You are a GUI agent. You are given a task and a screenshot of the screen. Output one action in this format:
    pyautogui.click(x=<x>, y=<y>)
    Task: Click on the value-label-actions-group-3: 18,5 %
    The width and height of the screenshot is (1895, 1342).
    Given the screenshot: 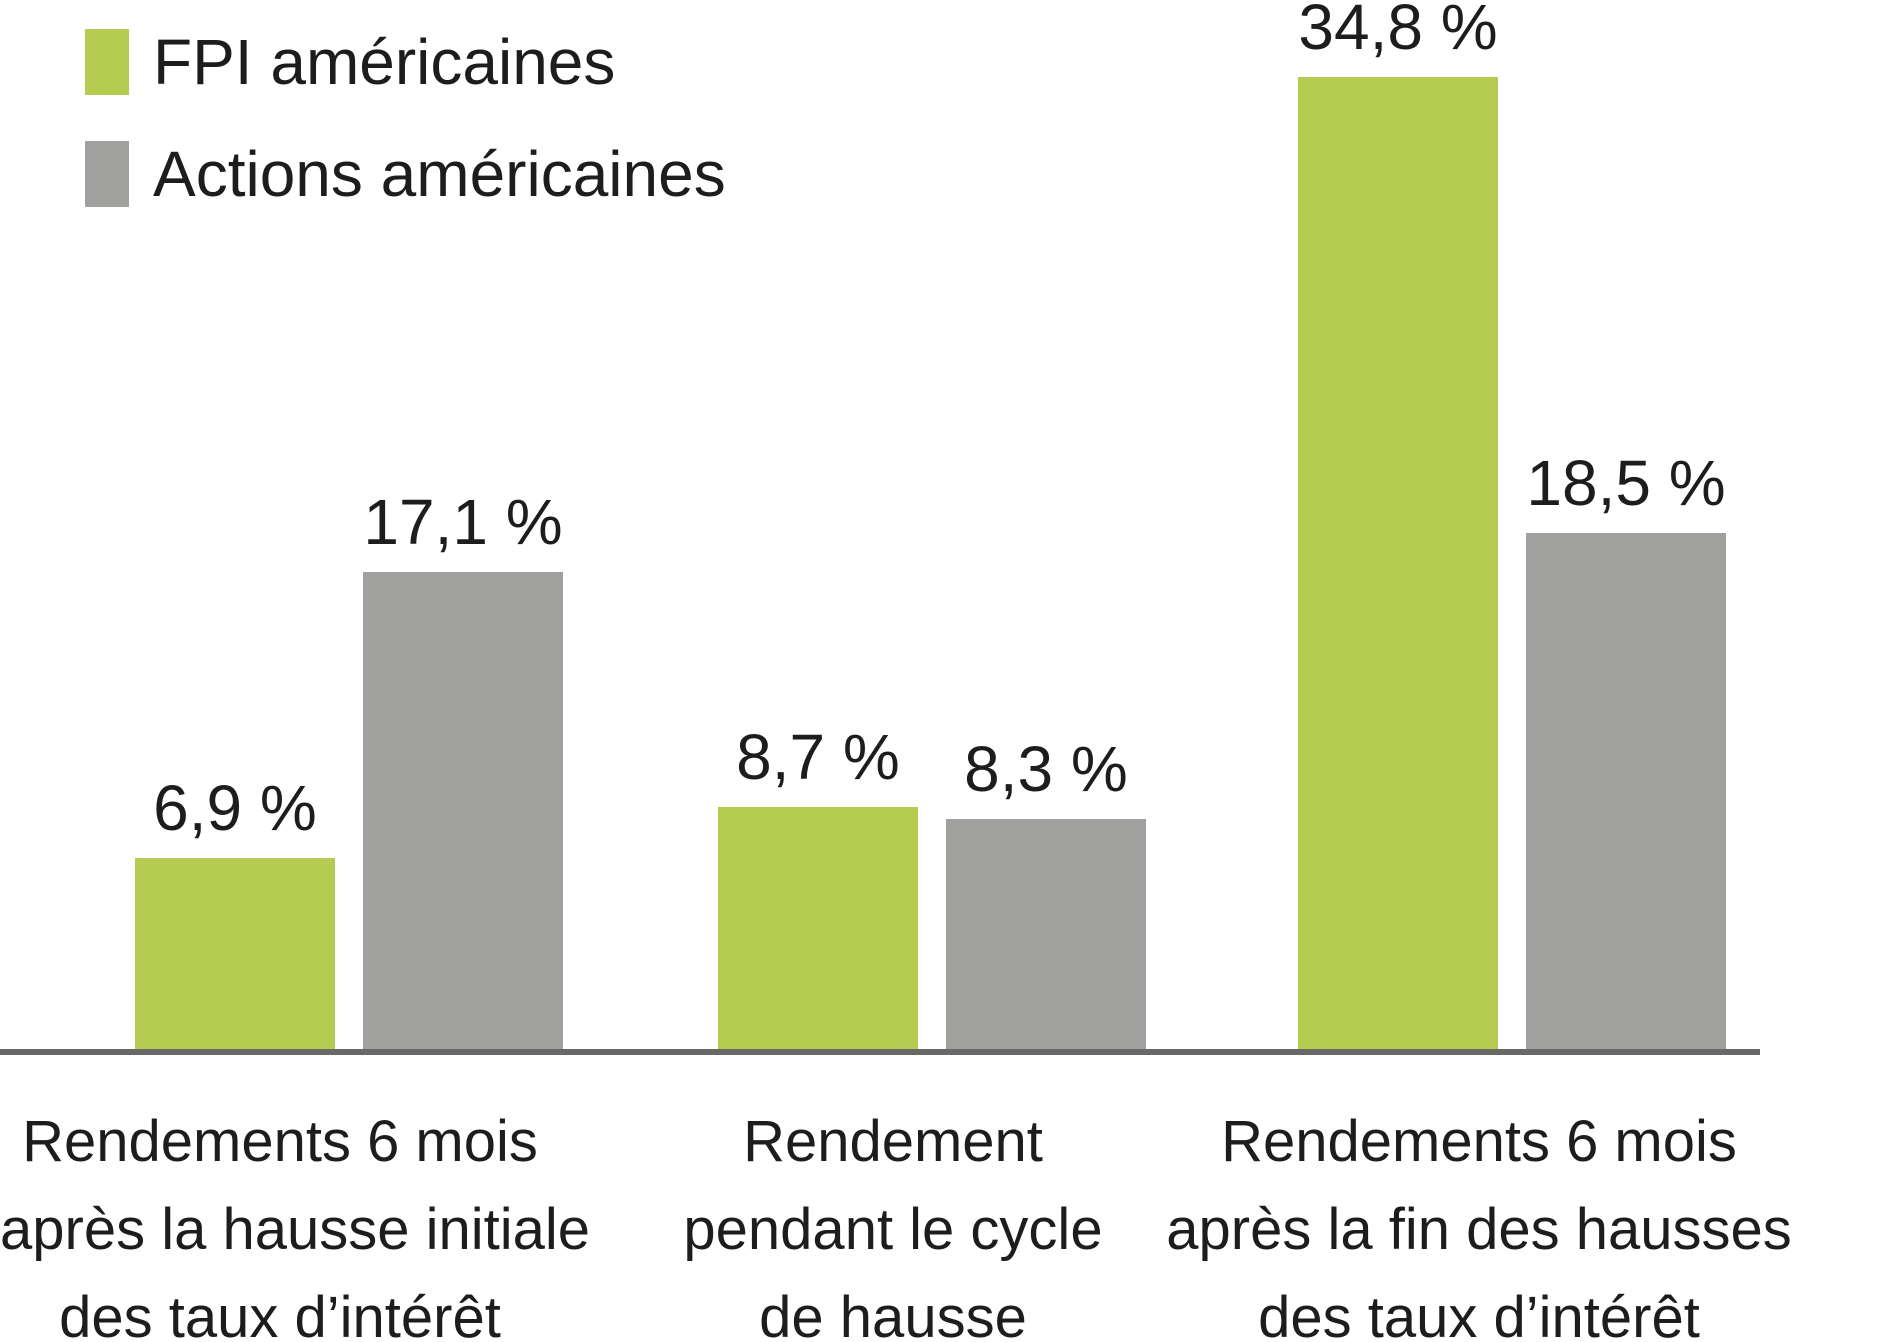 What is the action you would take?
    pyautogui.click(x=1626, y=483)
    